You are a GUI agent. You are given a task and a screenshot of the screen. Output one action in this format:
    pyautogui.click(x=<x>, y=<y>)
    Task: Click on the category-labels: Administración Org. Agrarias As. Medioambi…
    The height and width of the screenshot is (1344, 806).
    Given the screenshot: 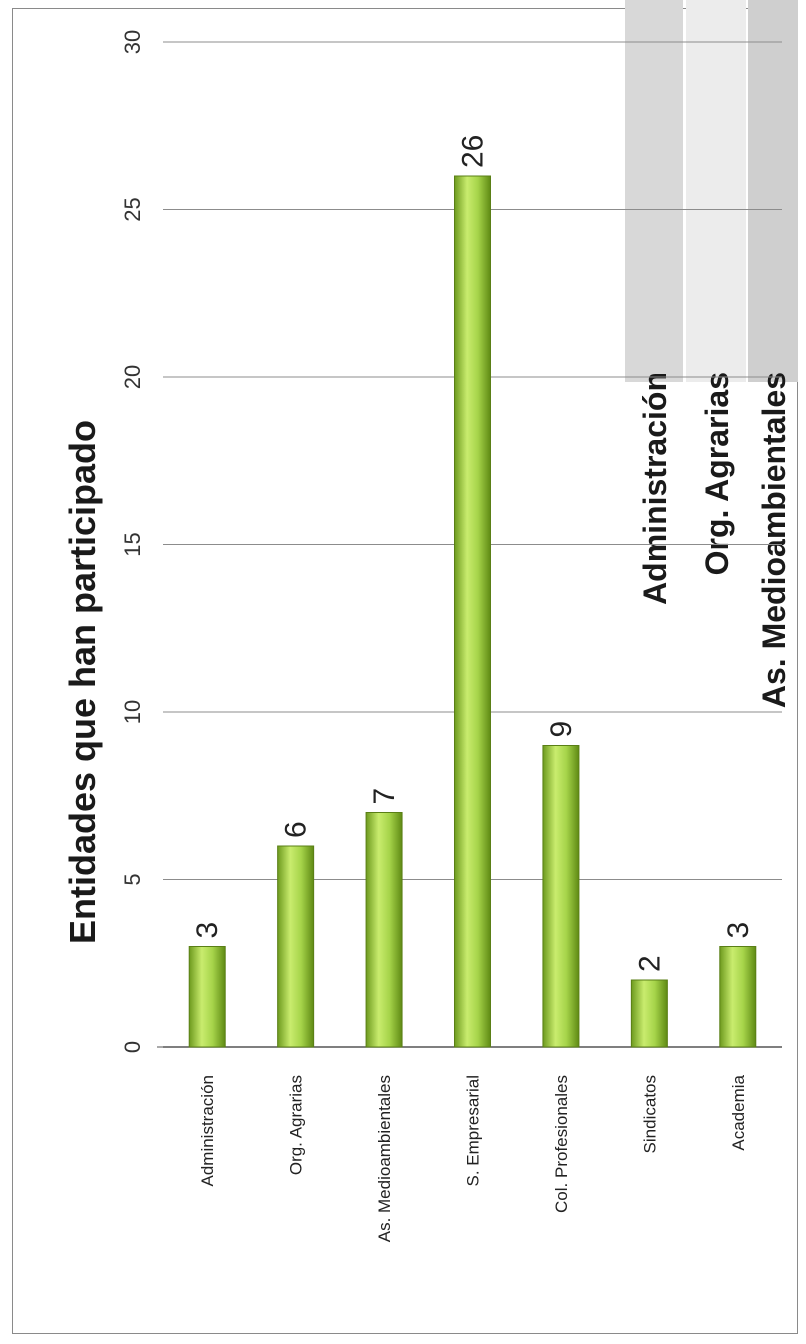 What is the action you would take?
    pyautogui.click(x=473, y=1158)
    